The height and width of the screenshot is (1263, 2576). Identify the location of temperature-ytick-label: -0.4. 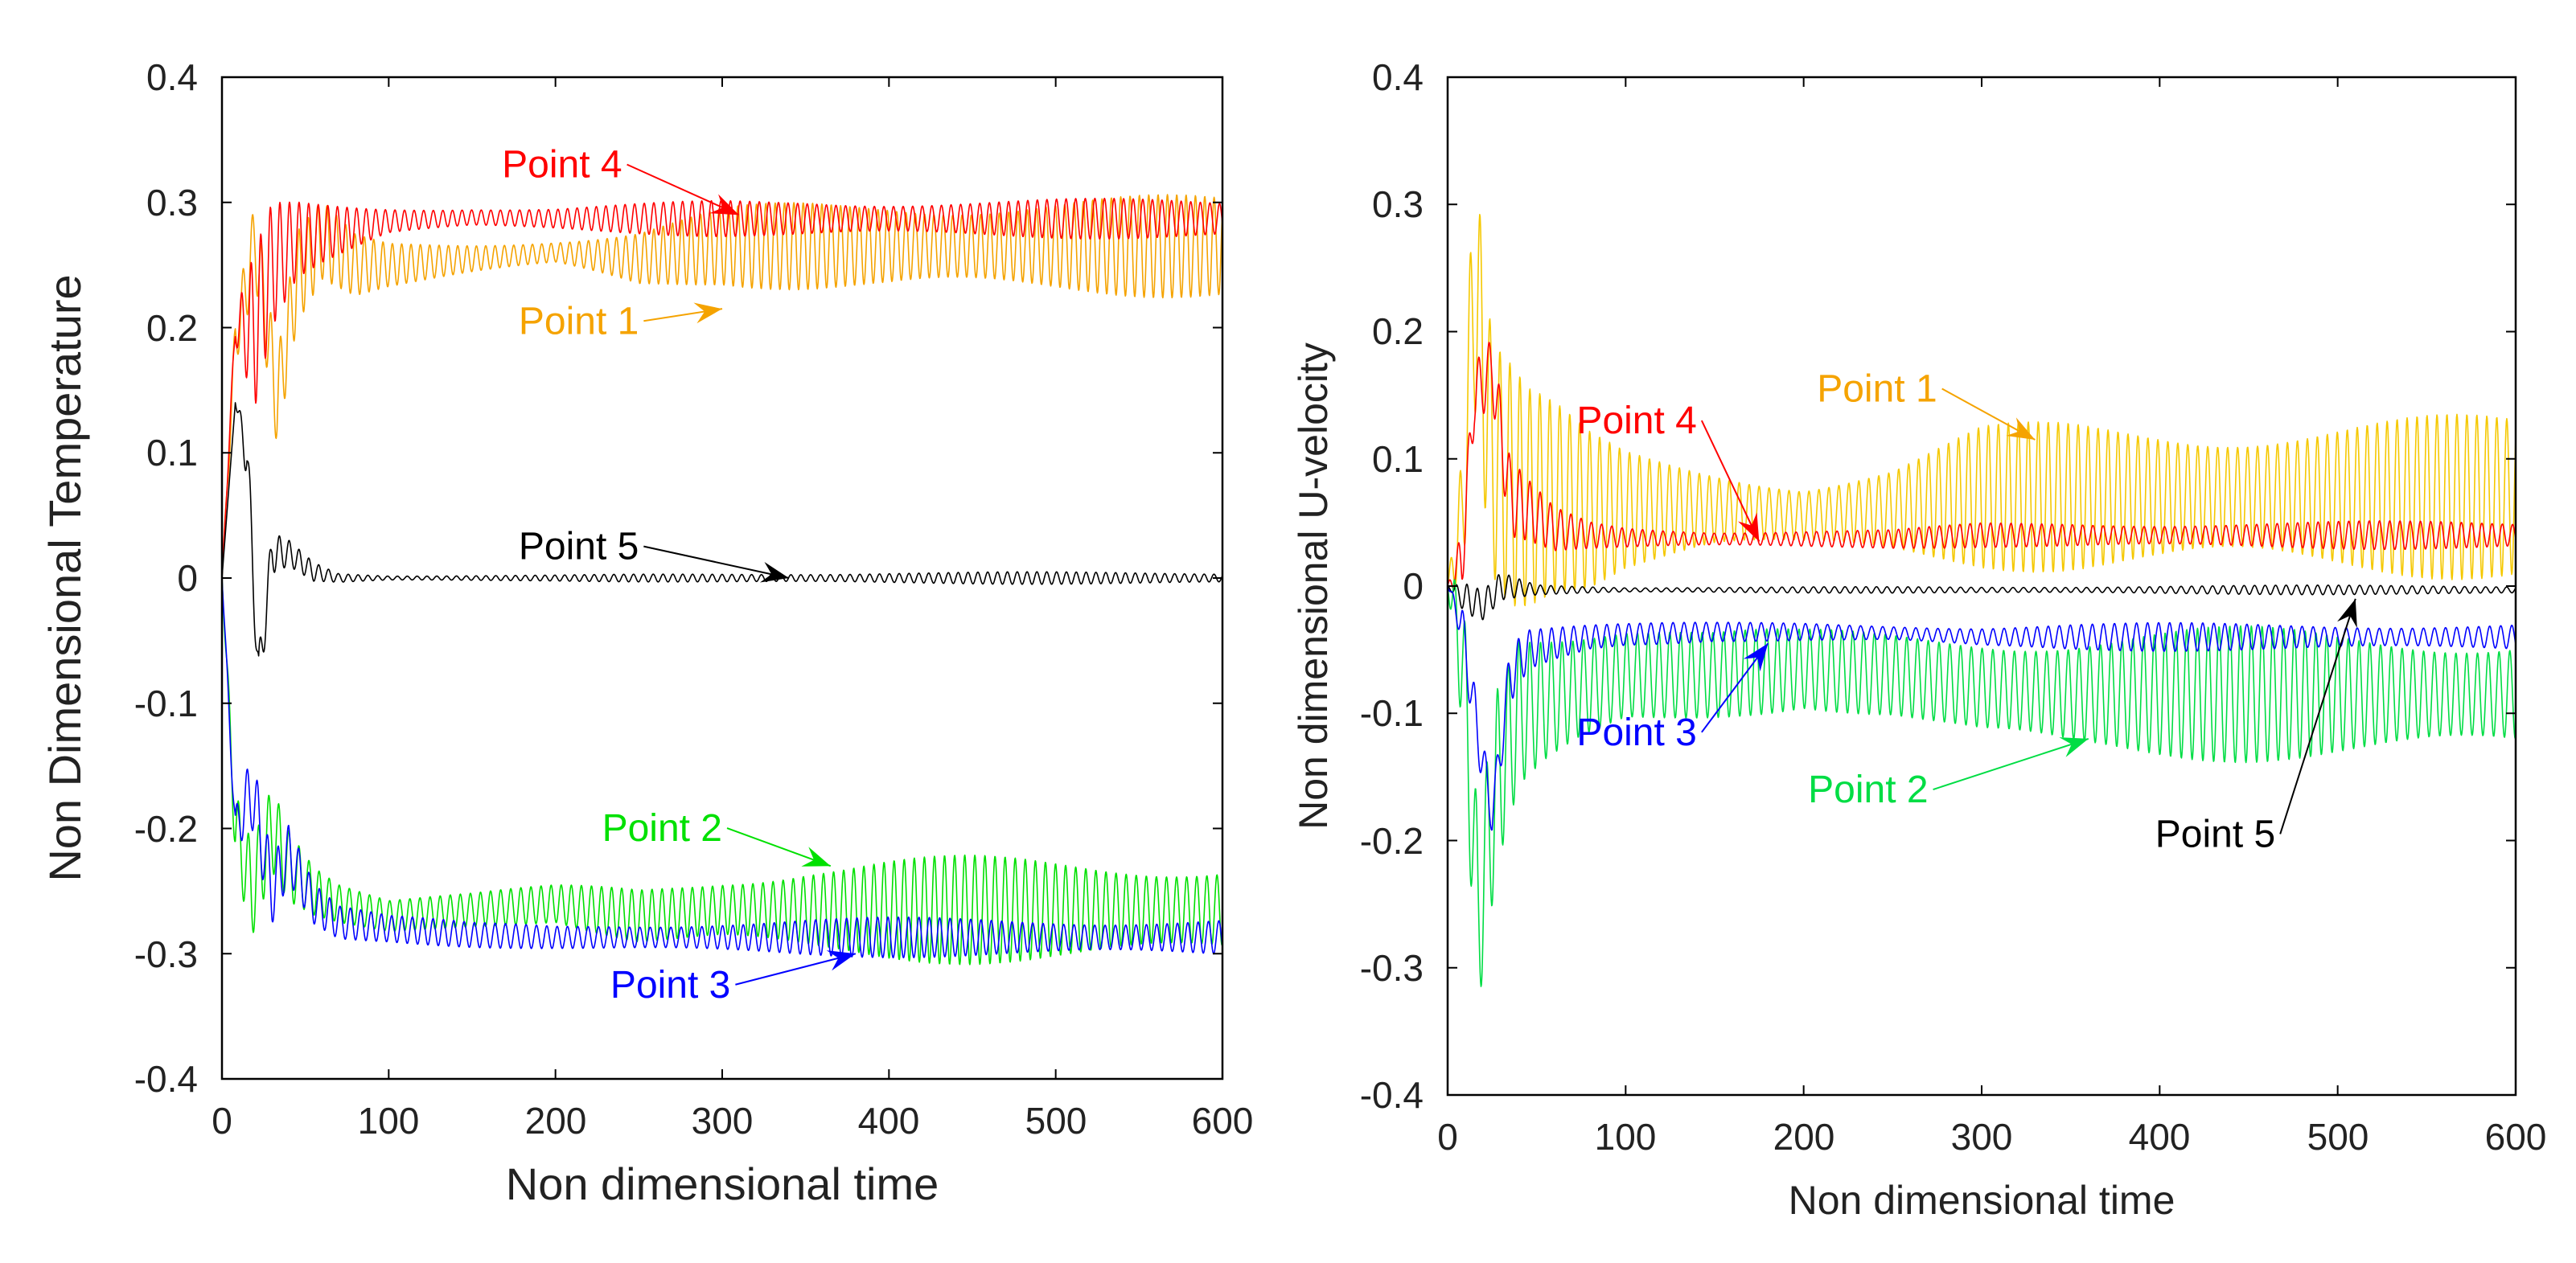
(166, 1079).